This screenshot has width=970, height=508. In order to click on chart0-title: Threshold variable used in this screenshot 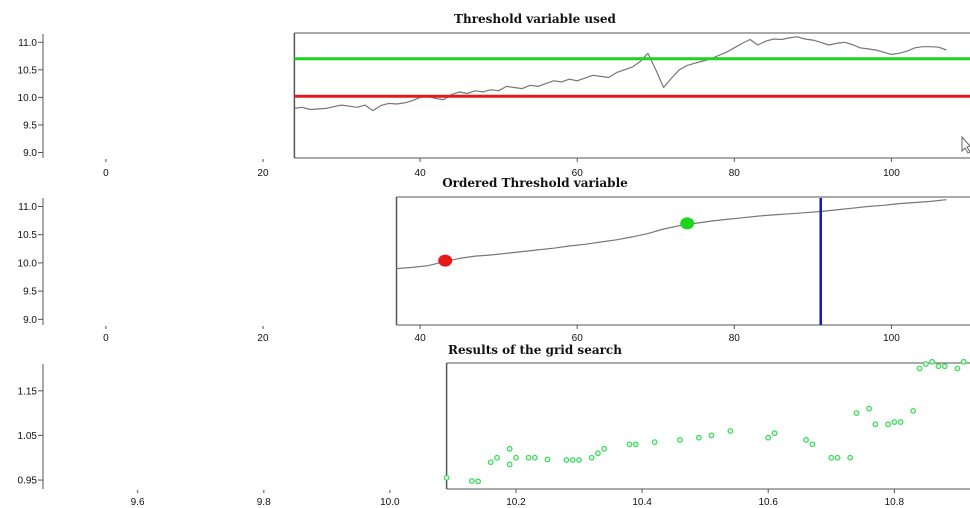, I will do `click(535, 19)`.